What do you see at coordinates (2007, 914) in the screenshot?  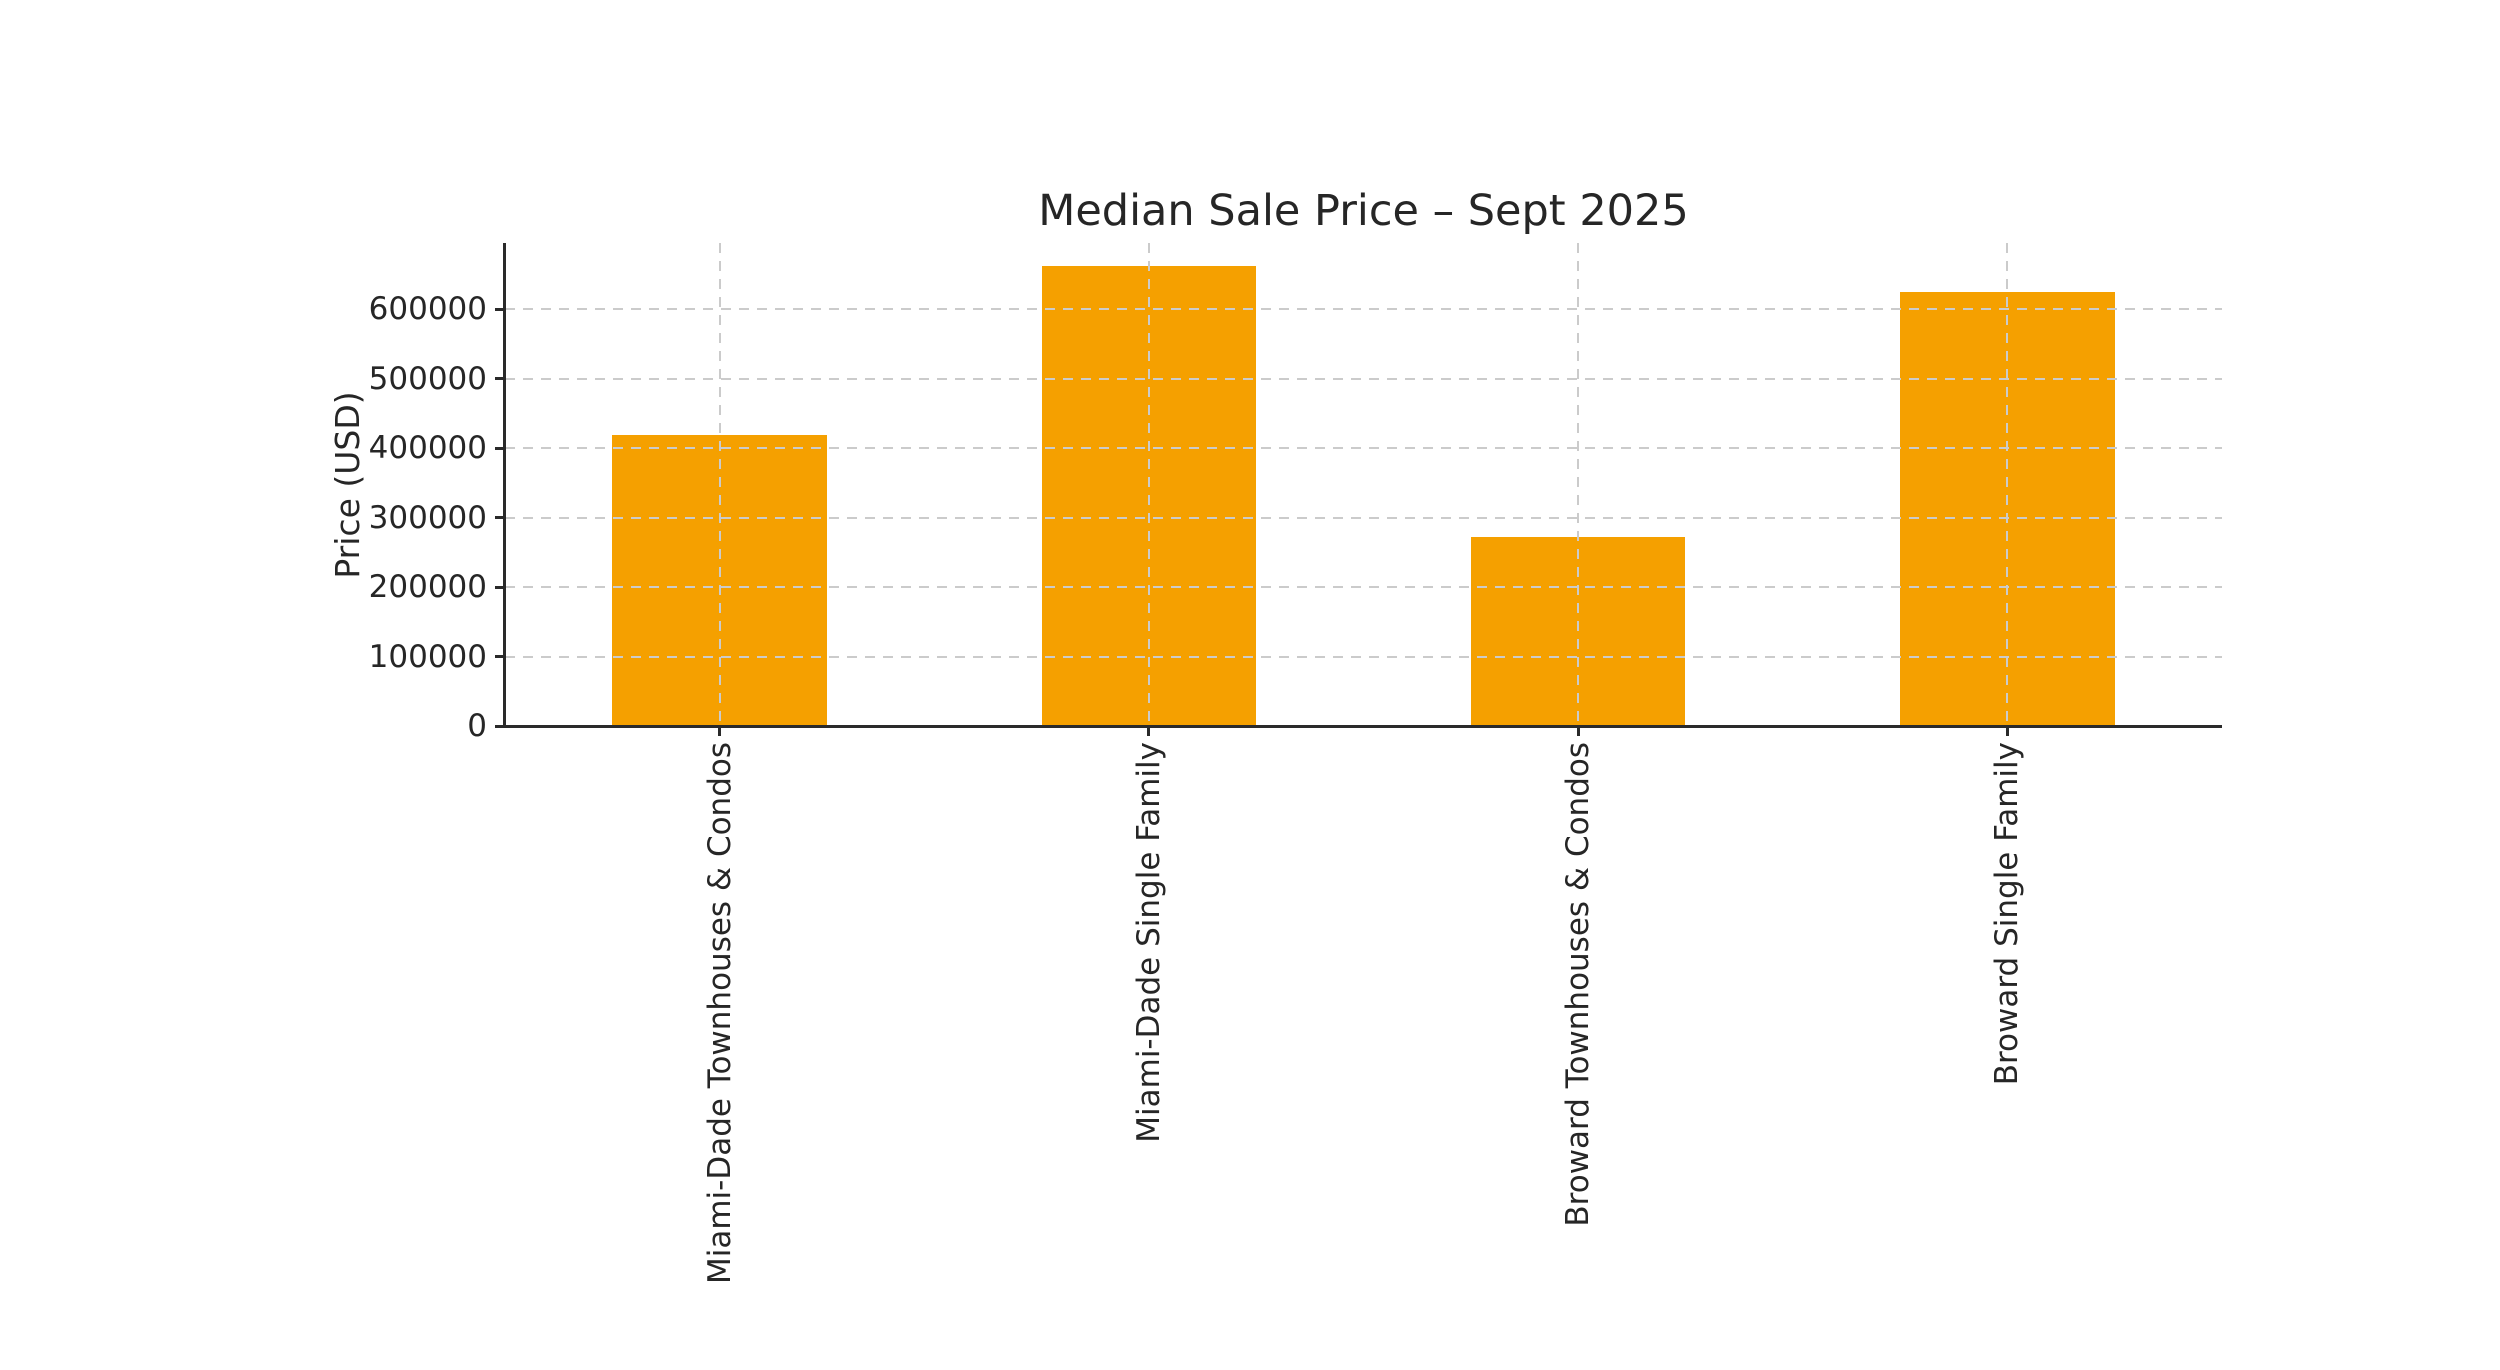 I see `x-tick-label: Broward Single Family` at bounding box center [2007, 914].